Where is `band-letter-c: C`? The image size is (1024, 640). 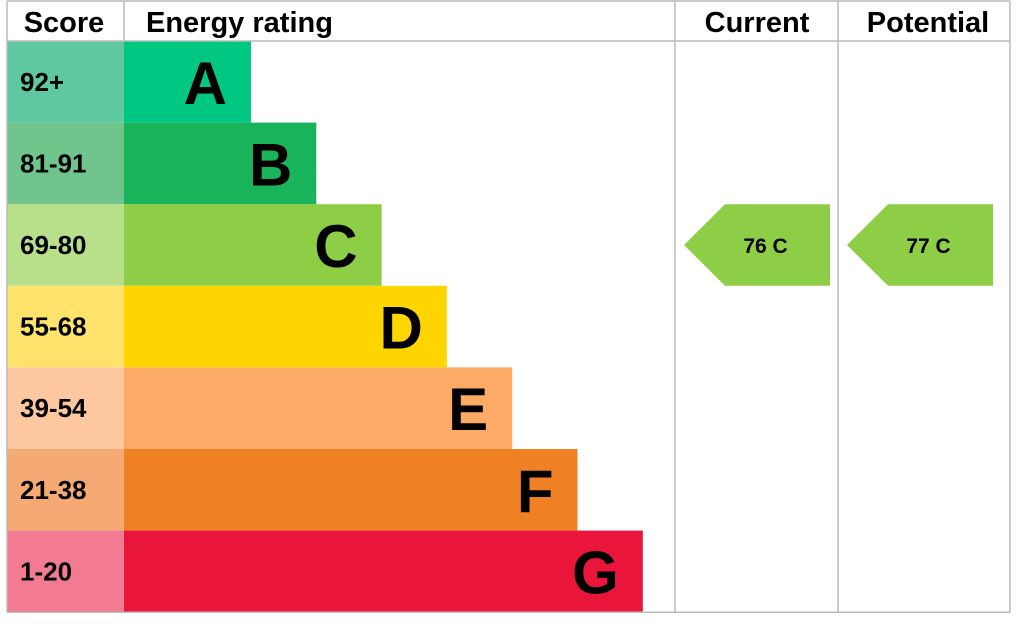
band-letter-c: C is located at coordinates (335, 246).